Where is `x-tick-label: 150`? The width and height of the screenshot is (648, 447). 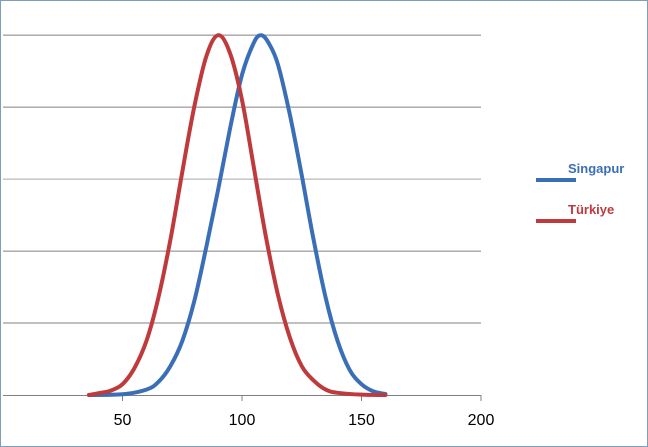 x-tick-label: 150 is located at coordinates (361, 420).